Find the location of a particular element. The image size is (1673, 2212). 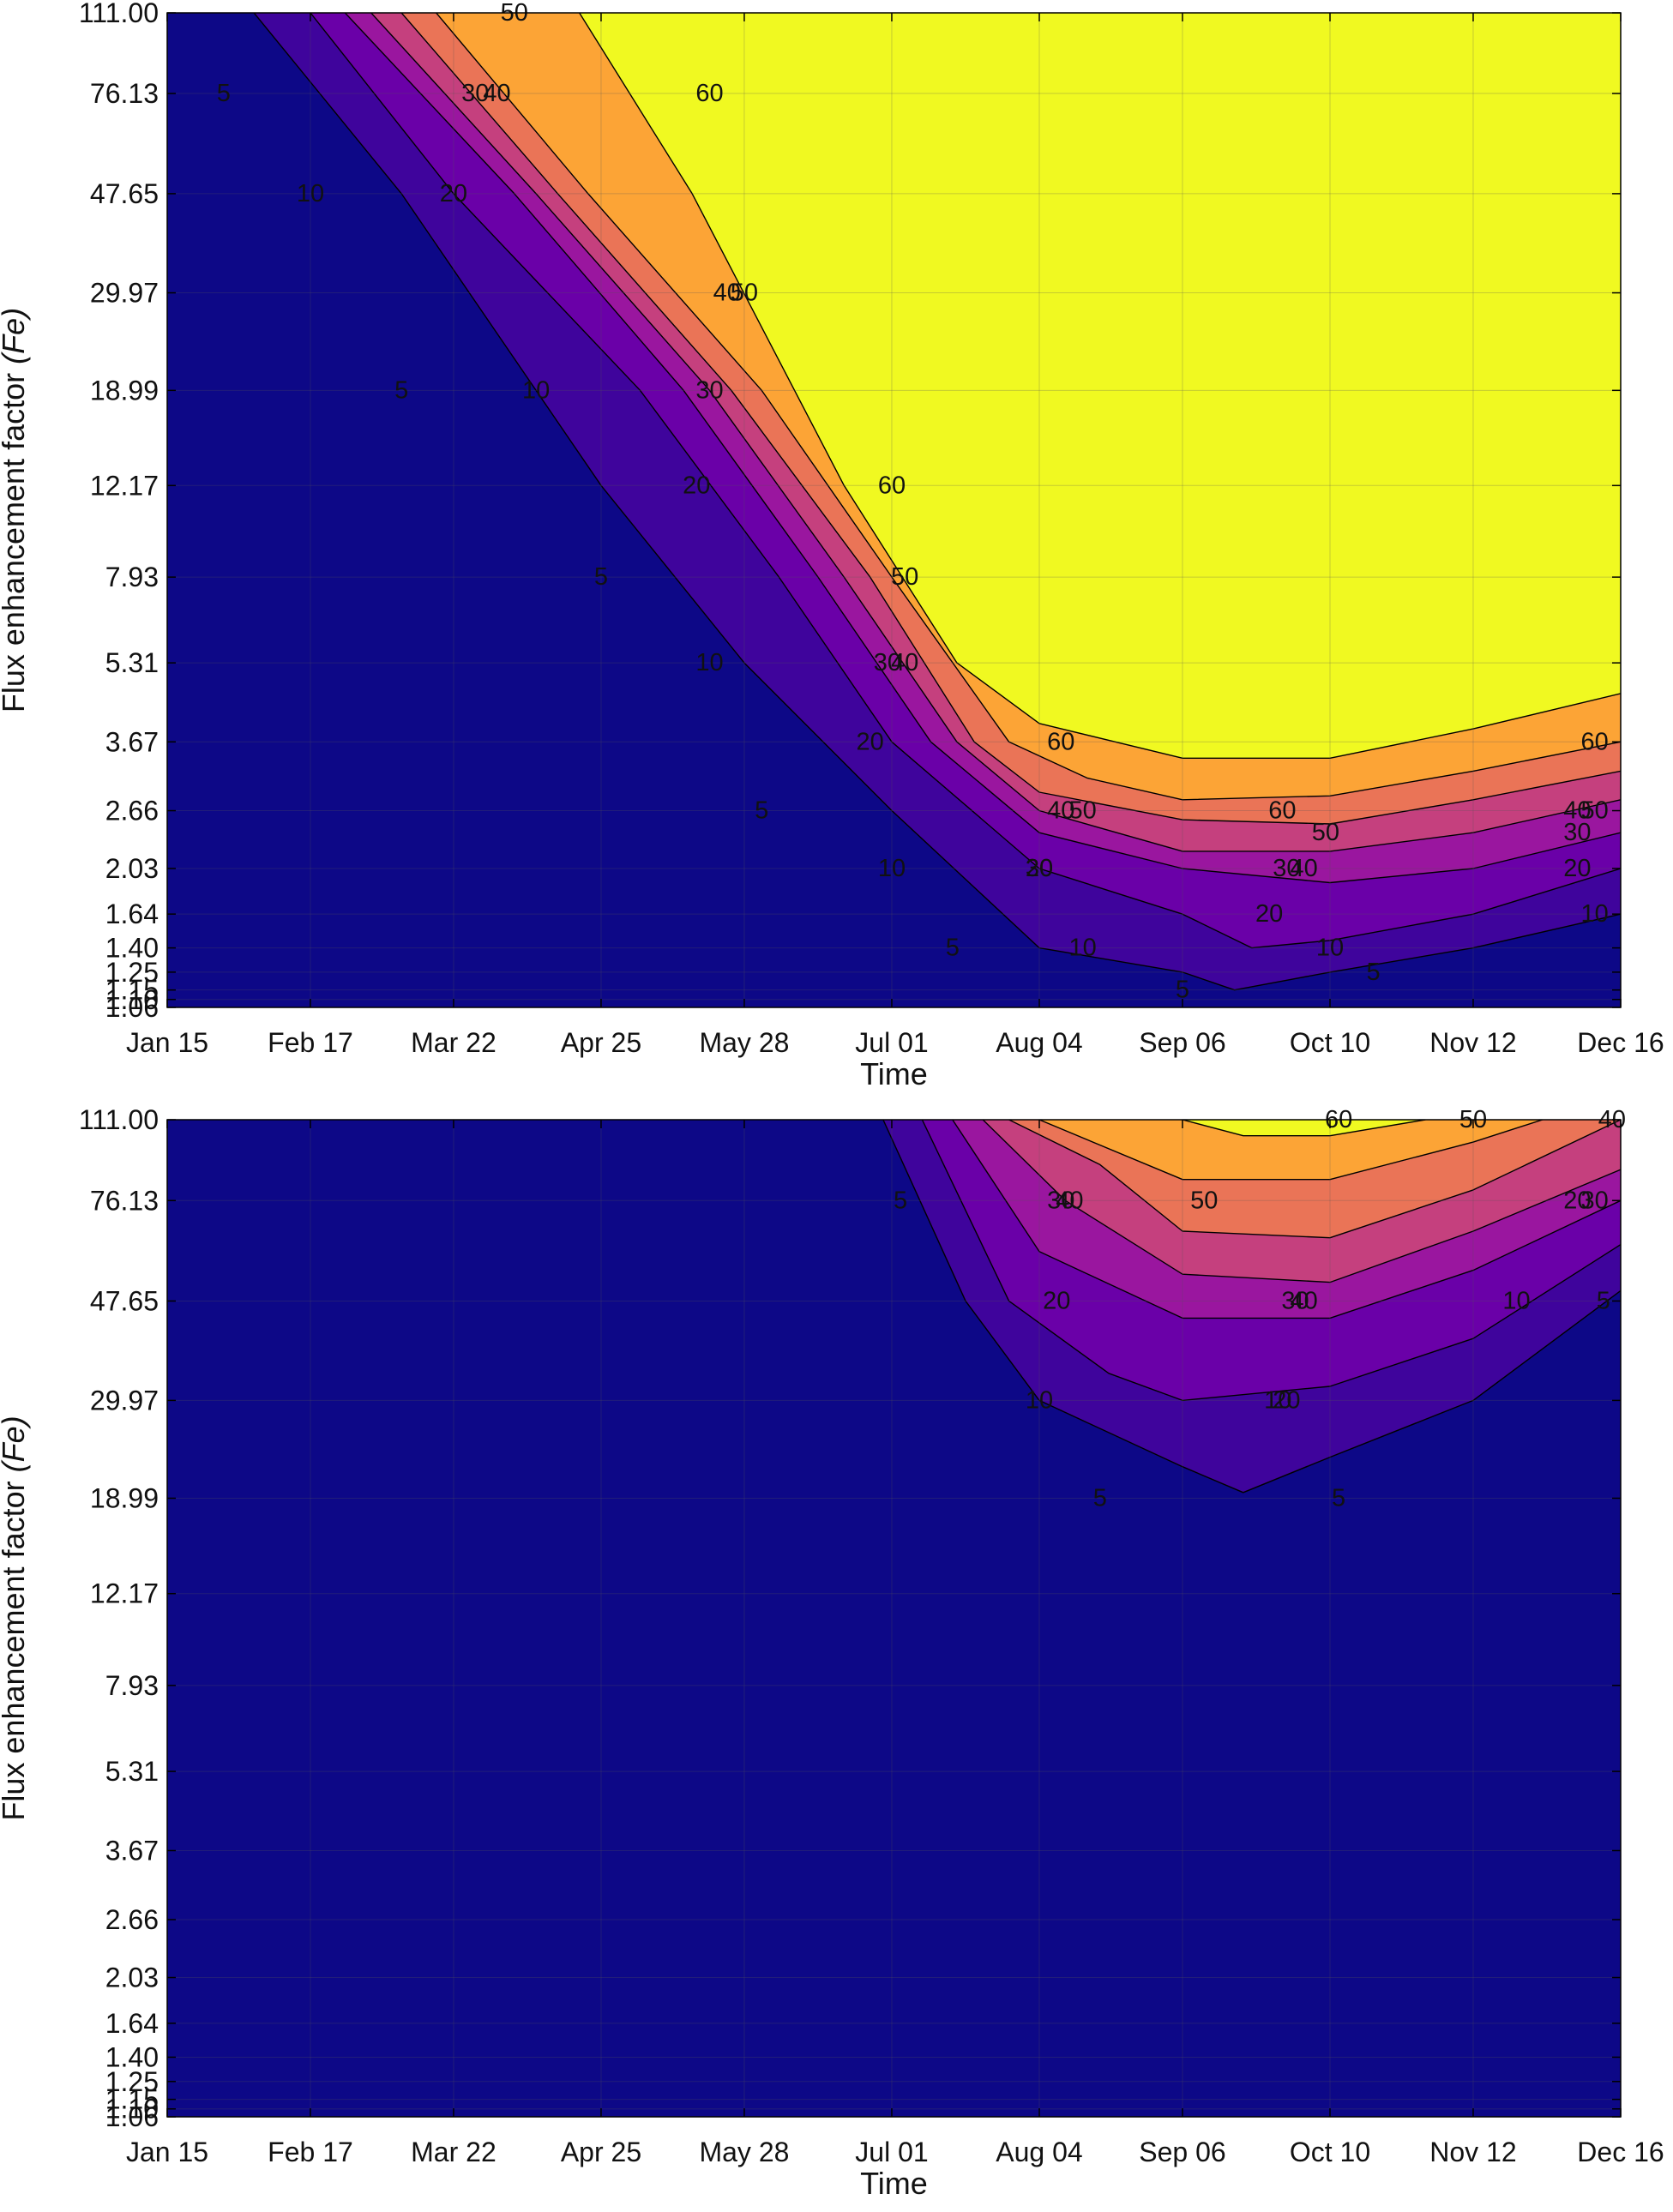

x-tick-label: Aug 04 is located at coordinates (1039, 1042).